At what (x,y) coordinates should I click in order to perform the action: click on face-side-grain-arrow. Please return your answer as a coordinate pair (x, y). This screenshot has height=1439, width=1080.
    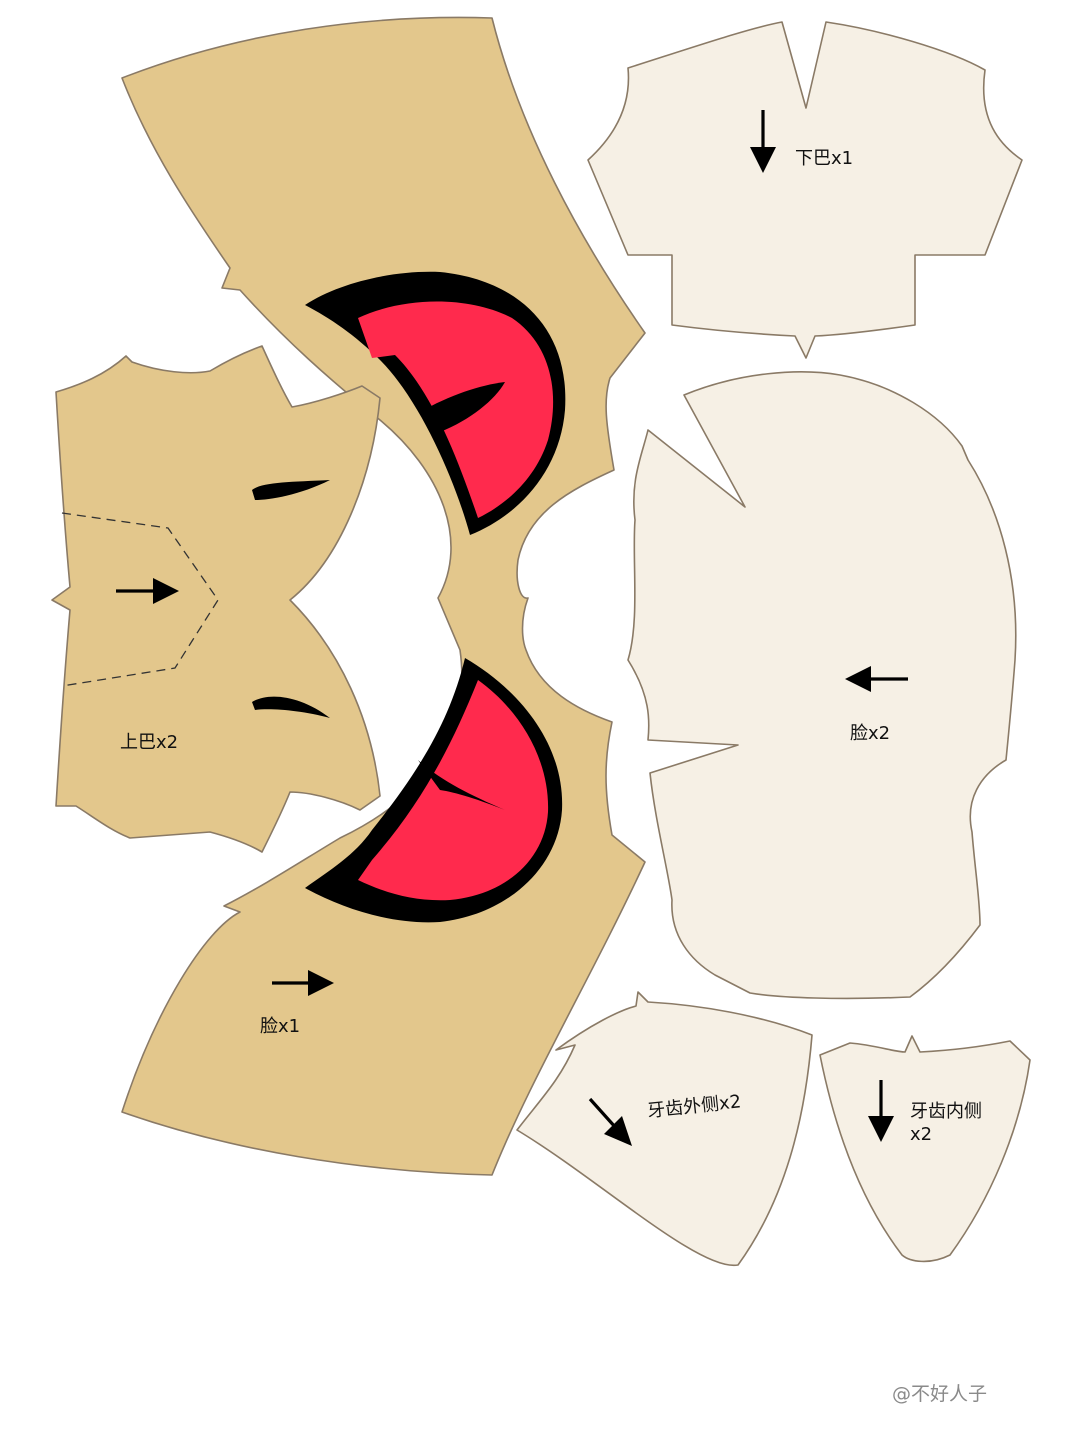
    Looking at the image, I should click on (876, 679).